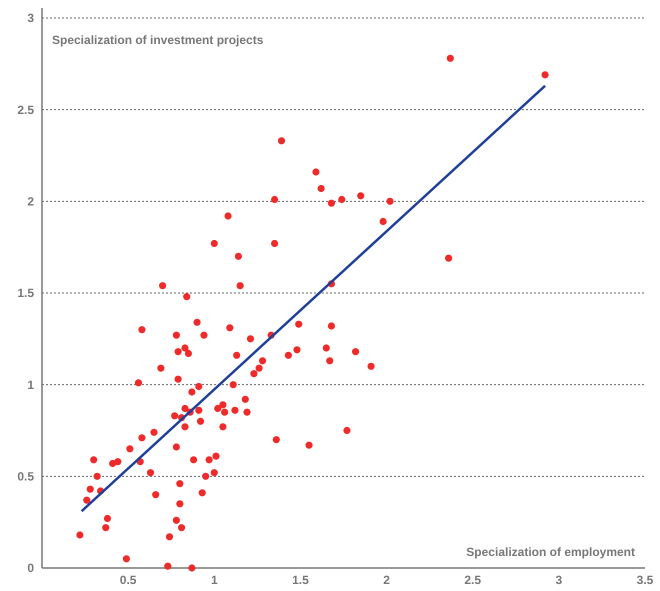  What do you see at coordinates (25, 293) in the screenshot?
I see `y-tick-label: 1.5` at bounding box center [25, 293].